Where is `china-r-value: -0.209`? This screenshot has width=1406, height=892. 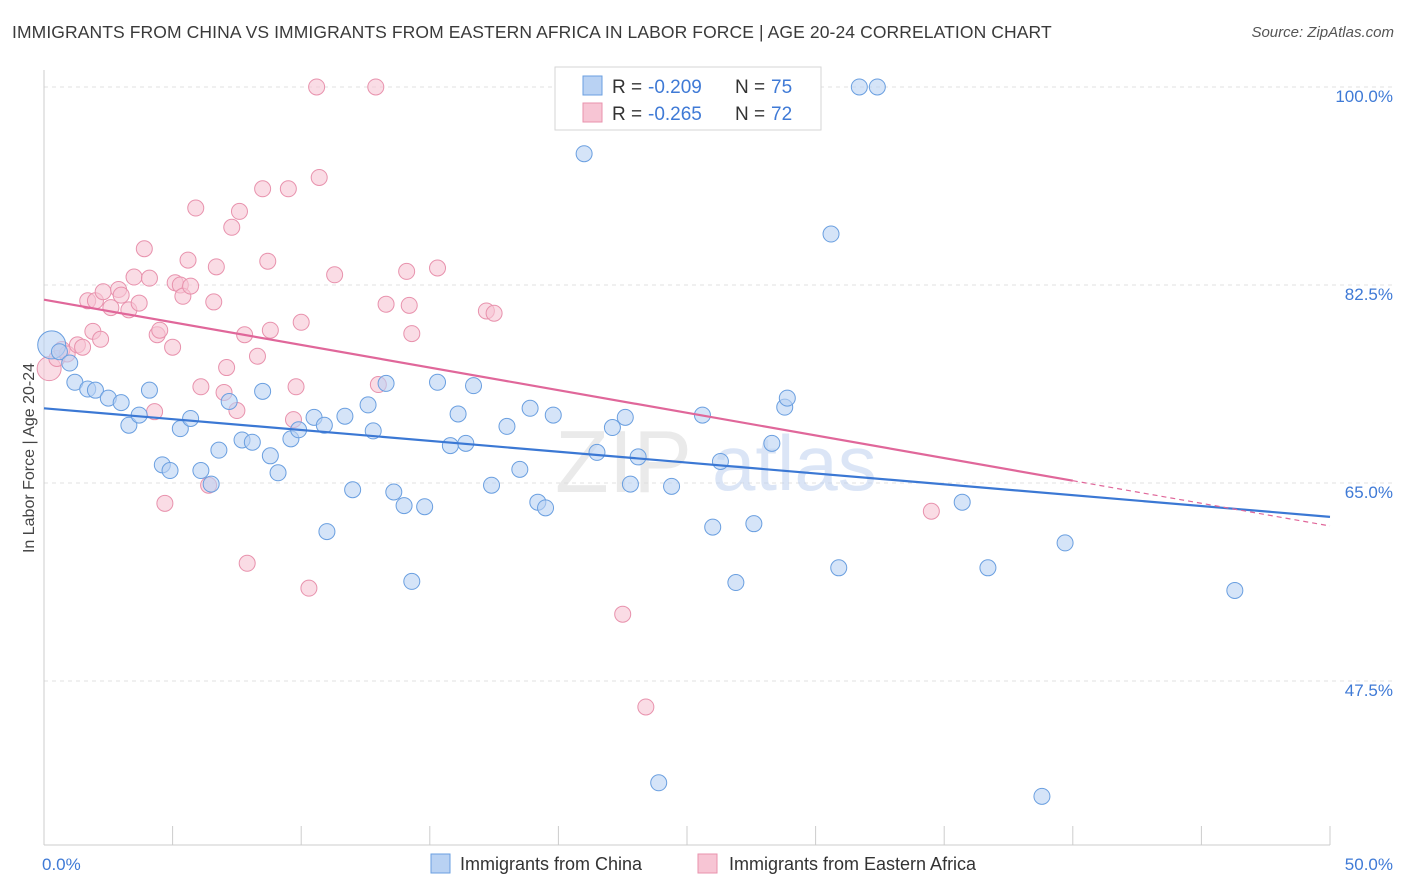 china-r-value: -0.209 is located at coordinates (675, 87).